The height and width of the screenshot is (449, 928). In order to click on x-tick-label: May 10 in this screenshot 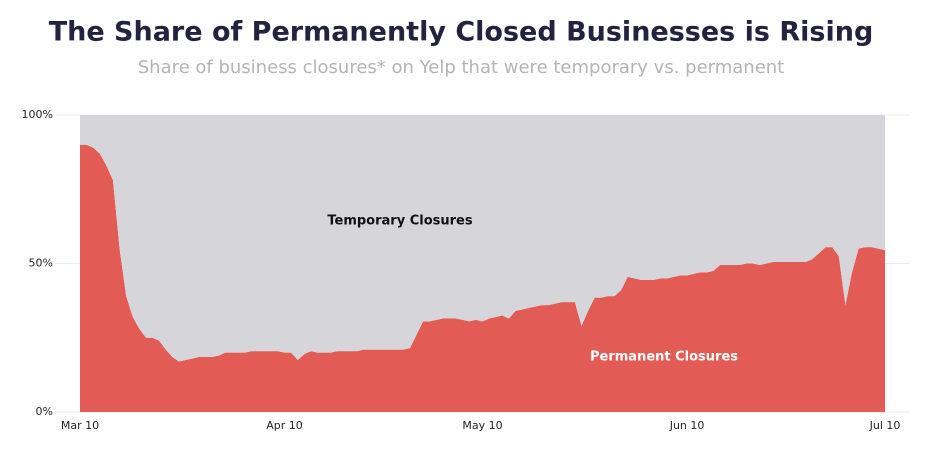, I will do `click(482, 425)`.